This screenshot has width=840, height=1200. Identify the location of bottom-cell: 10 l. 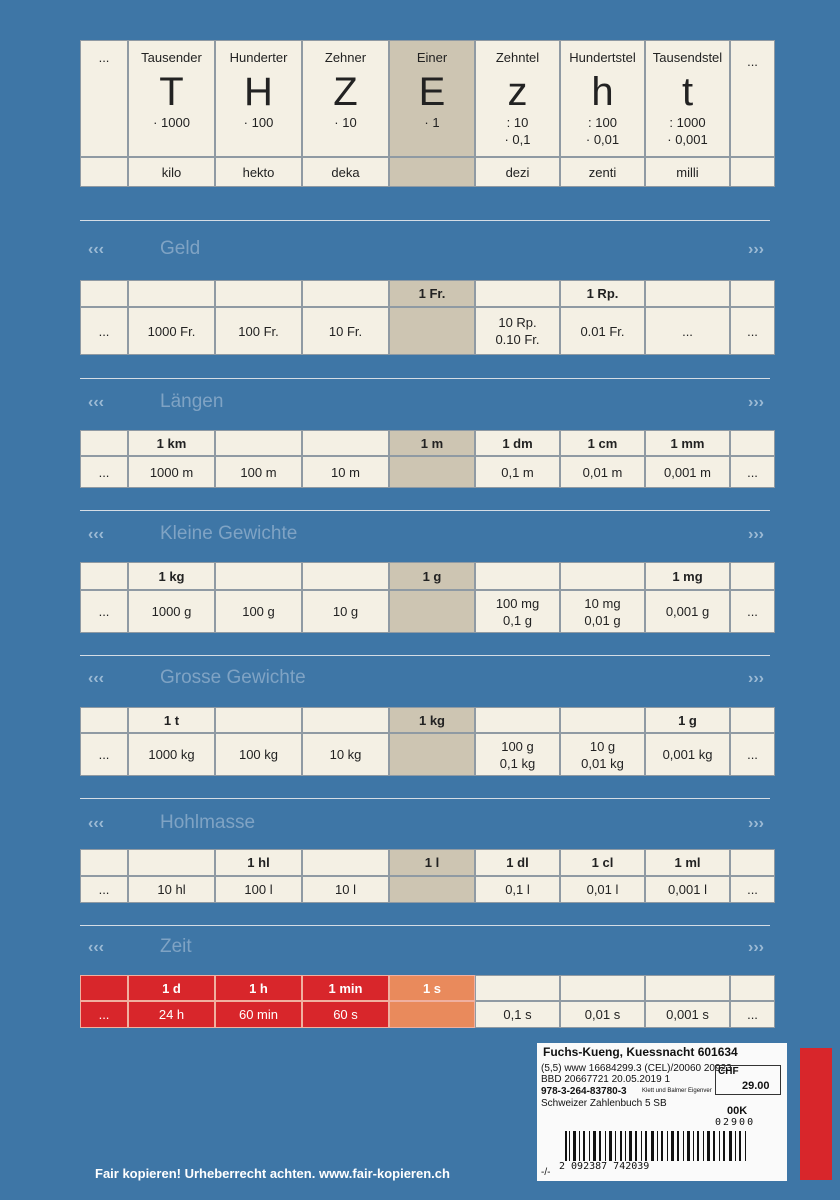
(345, 889).